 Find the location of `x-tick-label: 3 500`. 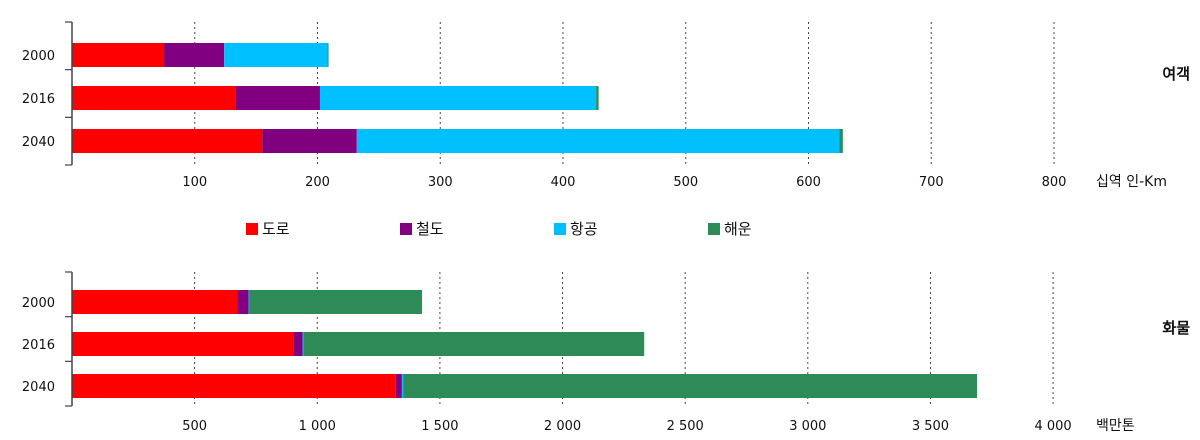

x-tick-label: 3 500 is located at coordinates (930, 426).